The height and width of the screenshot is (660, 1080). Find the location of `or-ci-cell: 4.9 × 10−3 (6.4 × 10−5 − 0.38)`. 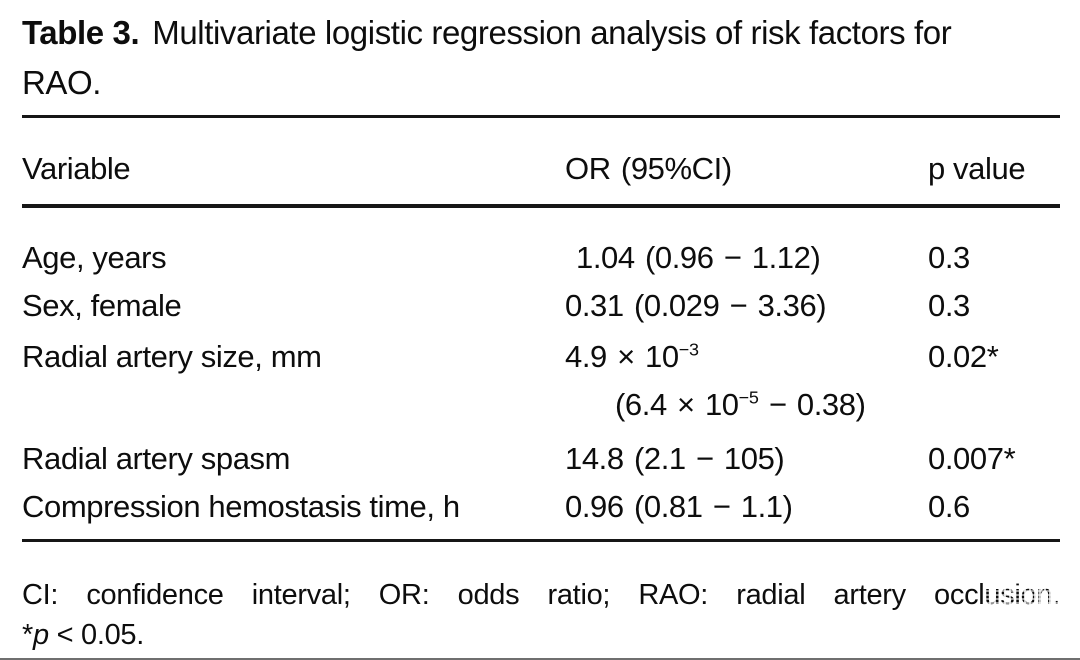

or-ci-cell: 4.9 × 10−3 (6.4 × 10−5 − 0.38) is located at coordinates (746, 381).